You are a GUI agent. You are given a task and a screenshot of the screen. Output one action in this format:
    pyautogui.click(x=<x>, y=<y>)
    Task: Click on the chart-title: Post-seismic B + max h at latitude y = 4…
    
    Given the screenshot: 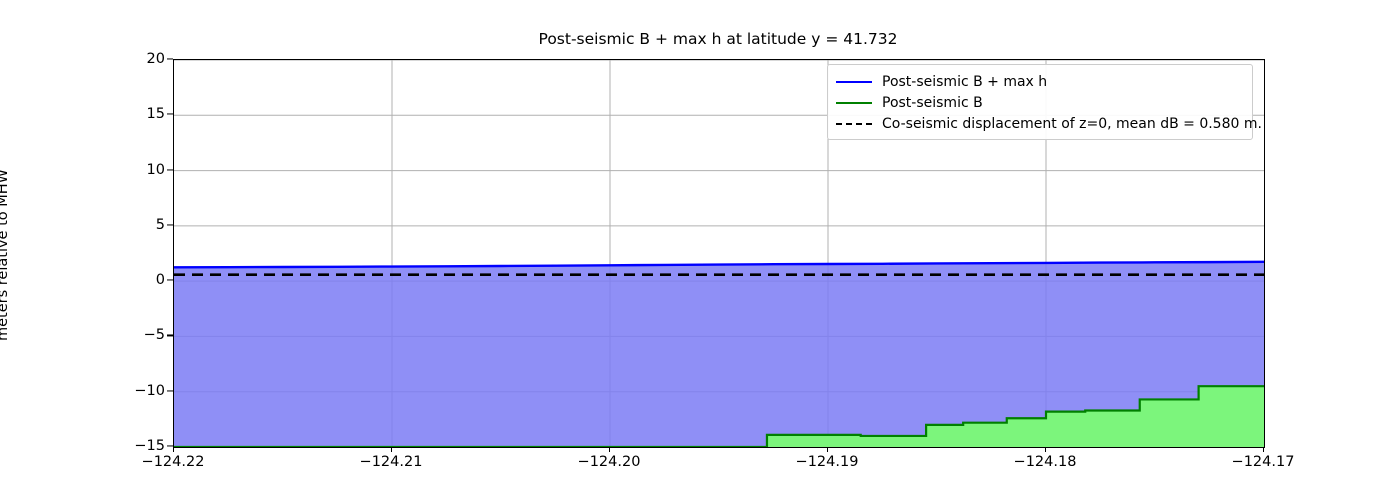 What is the action you would take?
    pyautogui.click(x=718, y=39)
    